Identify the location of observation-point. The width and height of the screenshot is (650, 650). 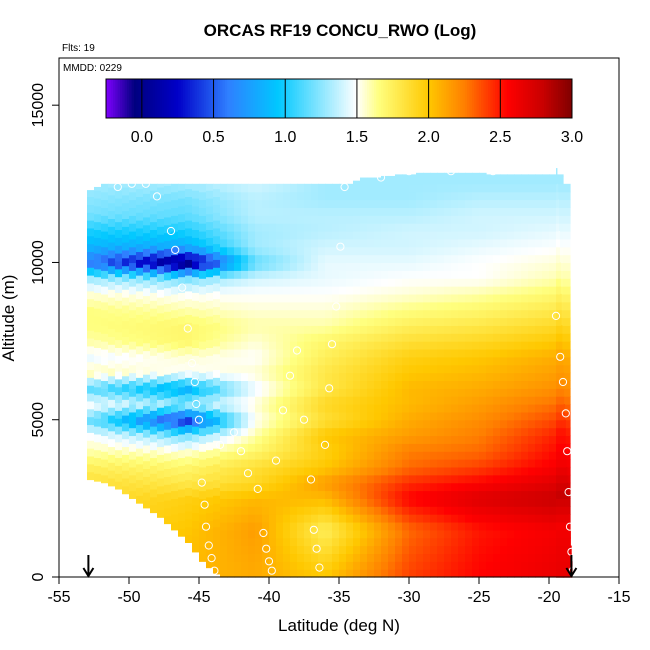
(182, 287).